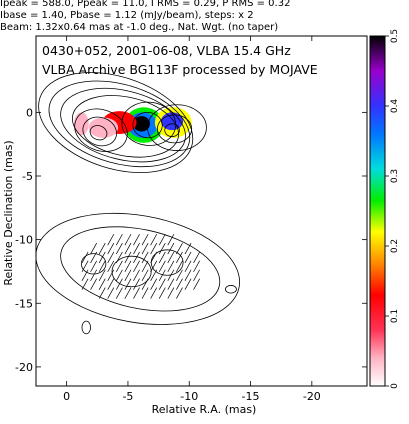  I want to click on colorbar-tick-label: 0.5, so click(395, 36).